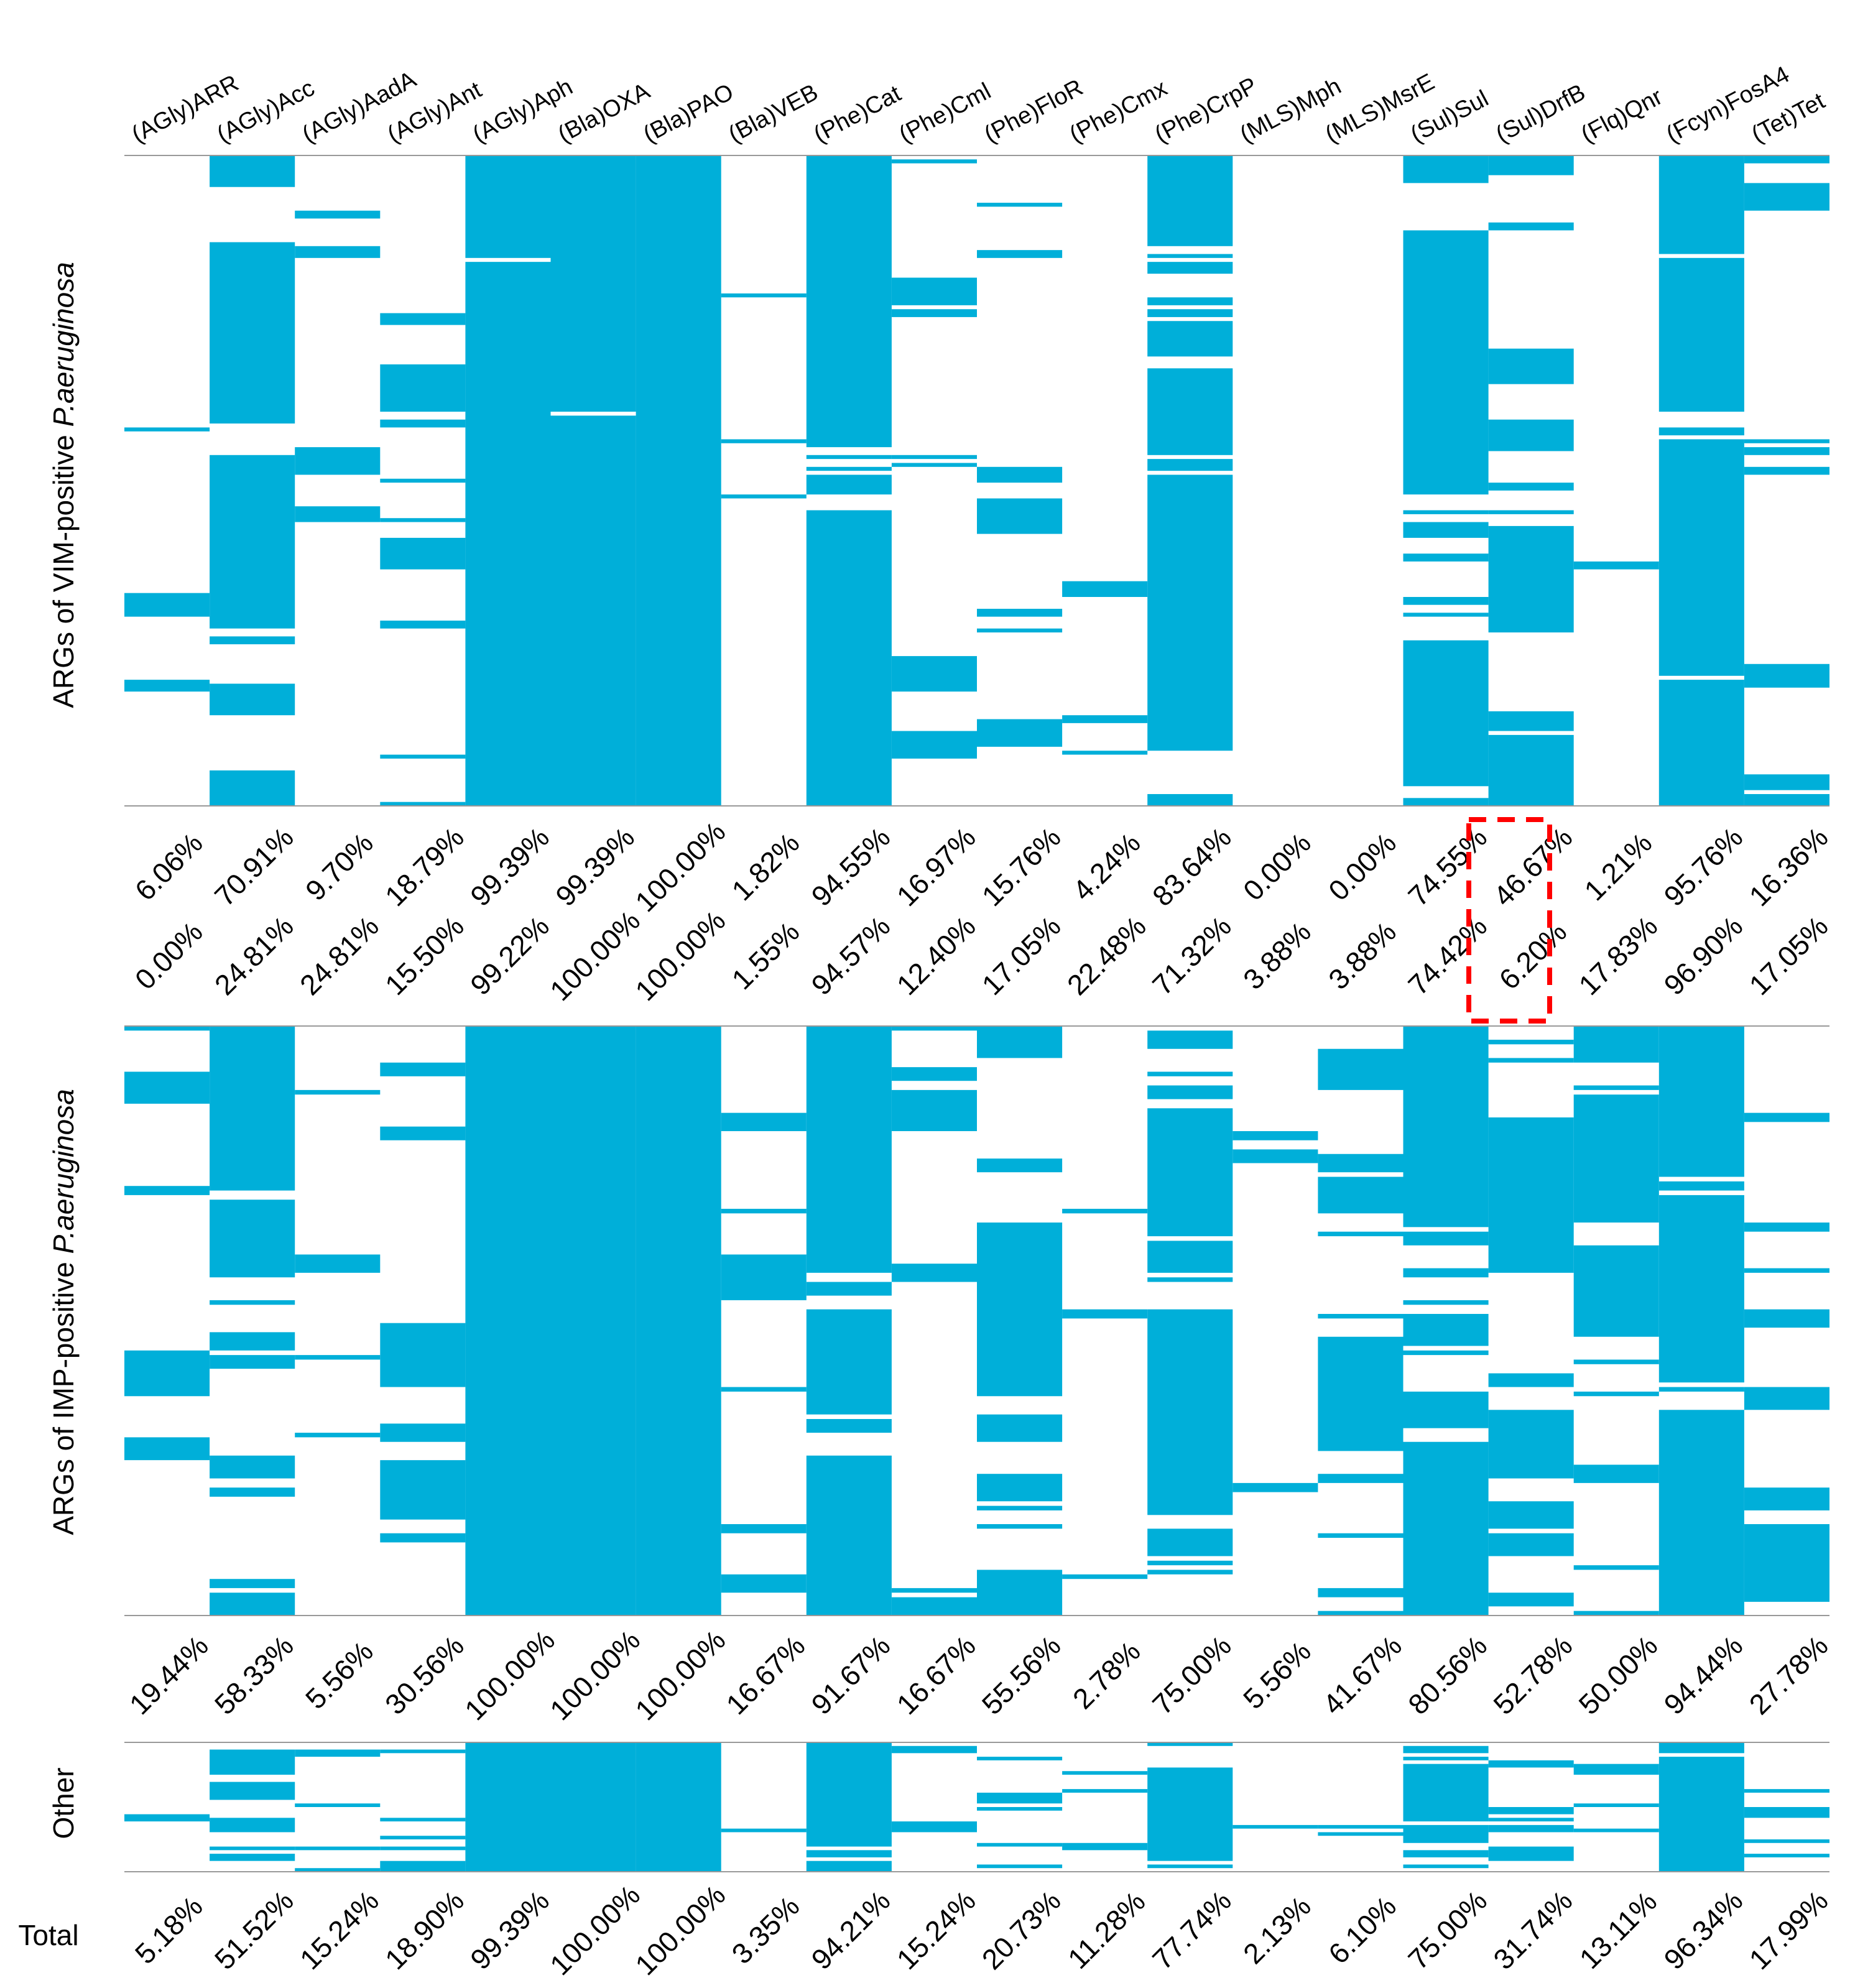 The image size is (1850, 1988). I want to click on vim-pct-bla-veb: 1.82%, so click(765, 866).